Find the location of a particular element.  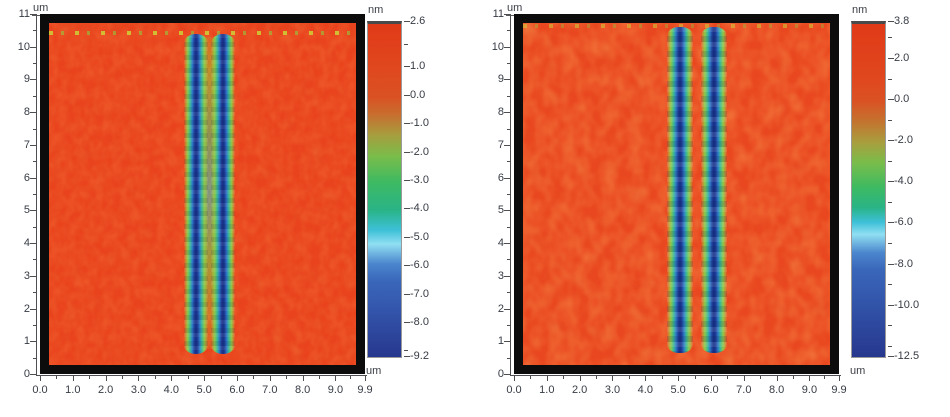

colorbar-tick-label: 3.8 is located at coordinates (902, 21).